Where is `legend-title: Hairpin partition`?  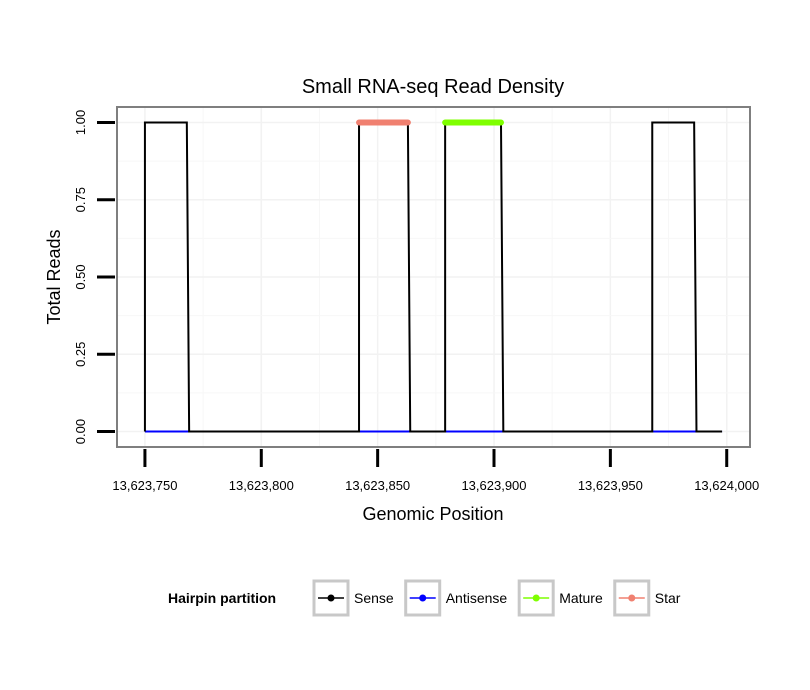
legend-title: Hairpin partition is located at coordinates (222, 598).